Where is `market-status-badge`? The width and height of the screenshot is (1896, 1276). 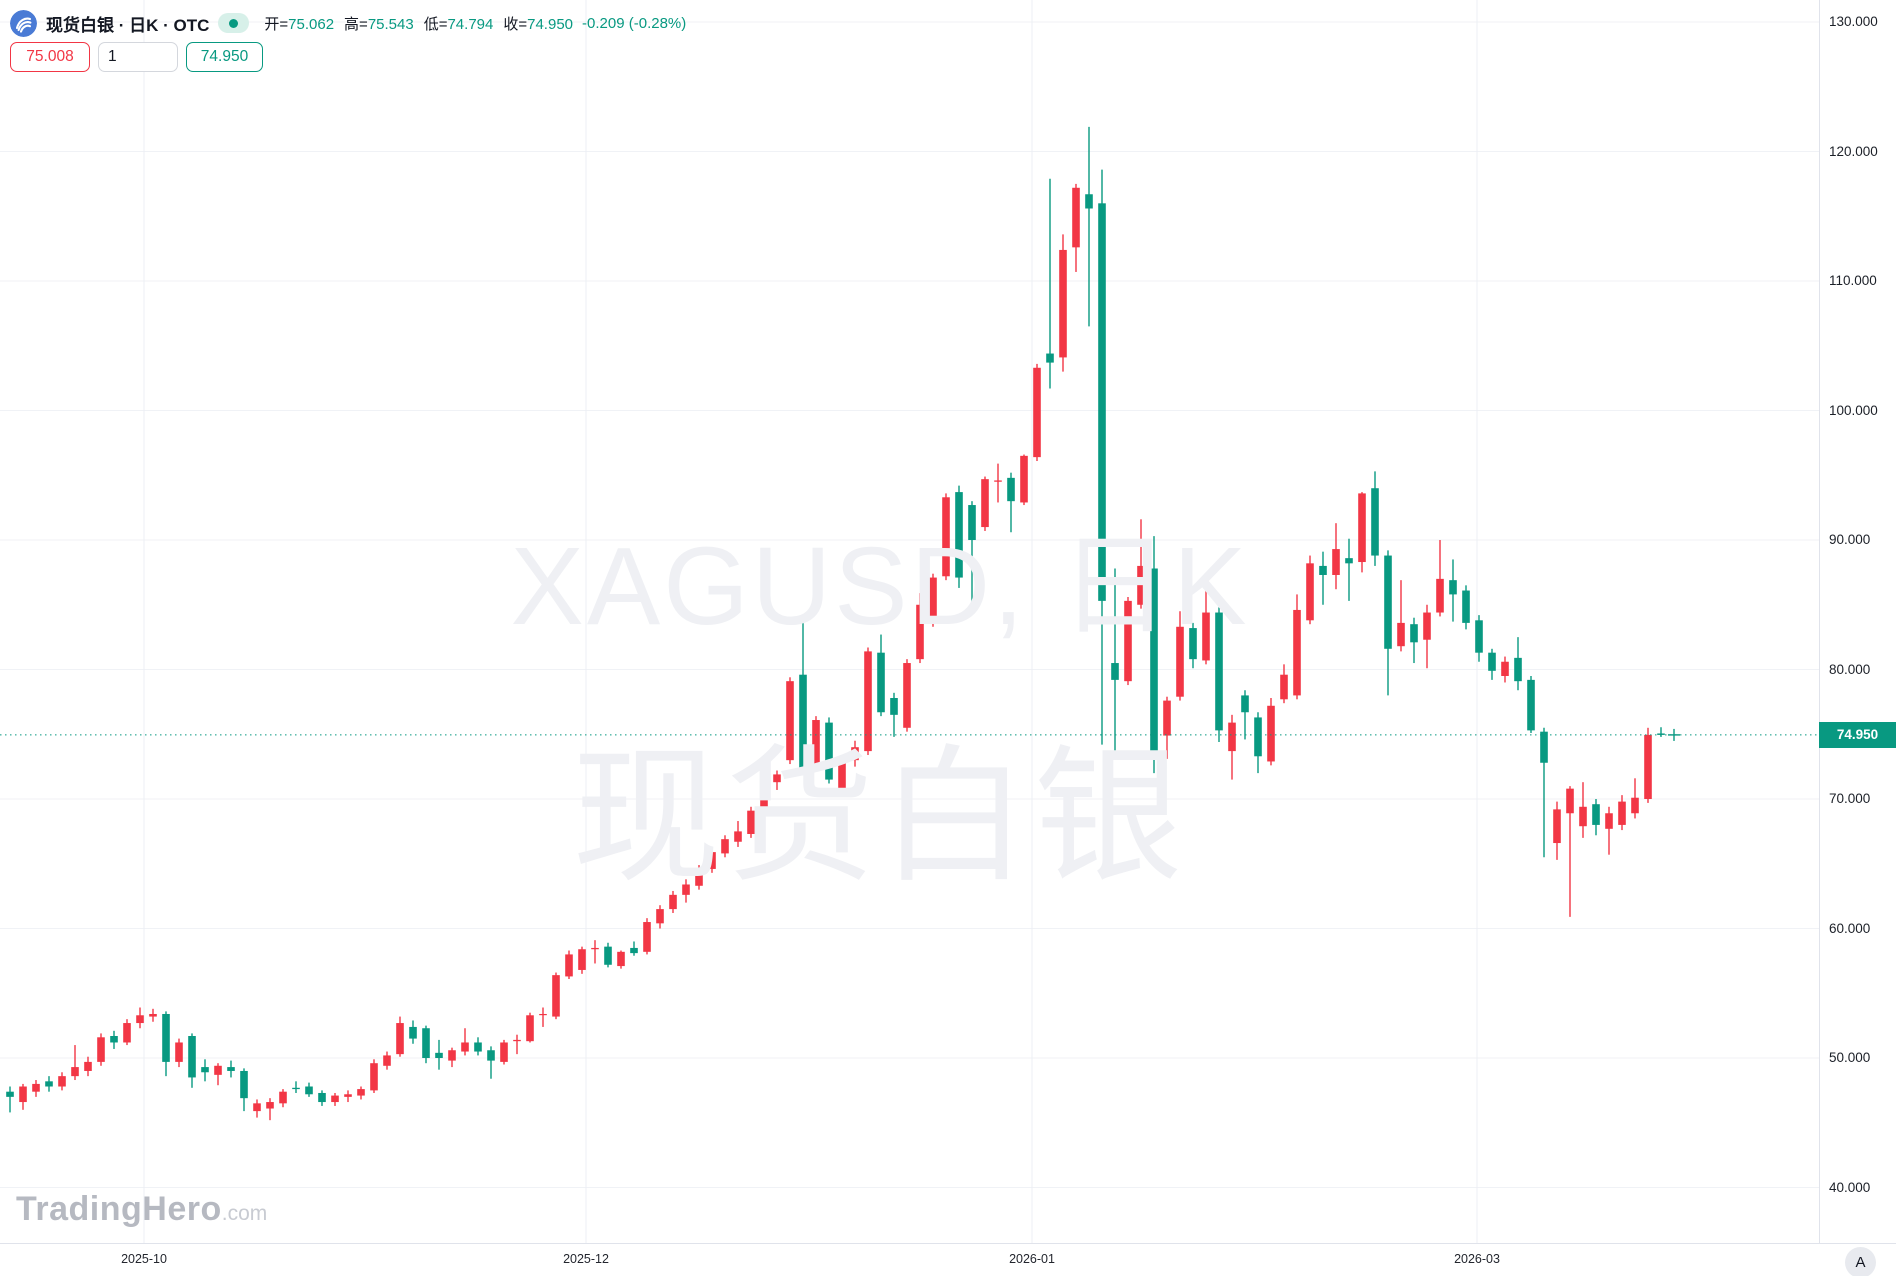
market-status-badge is located at coordinates (234, 23).